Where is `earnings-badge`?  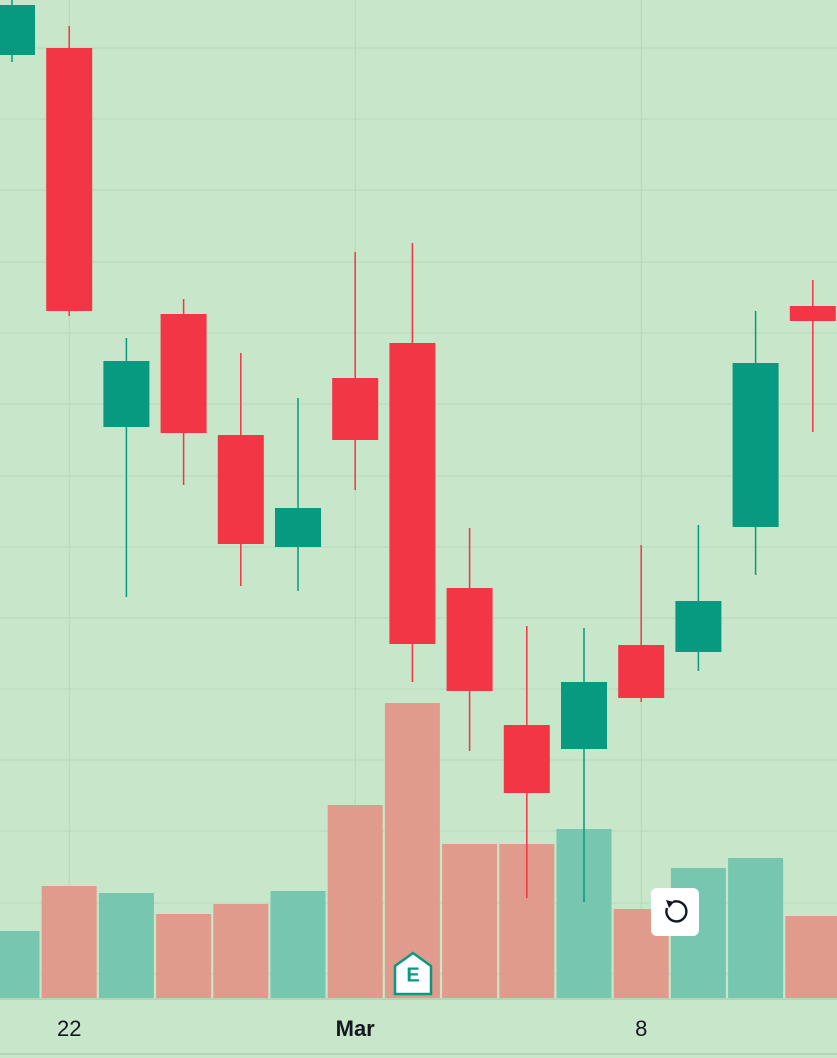 earnings-badge is located at coordinates (413, 973).